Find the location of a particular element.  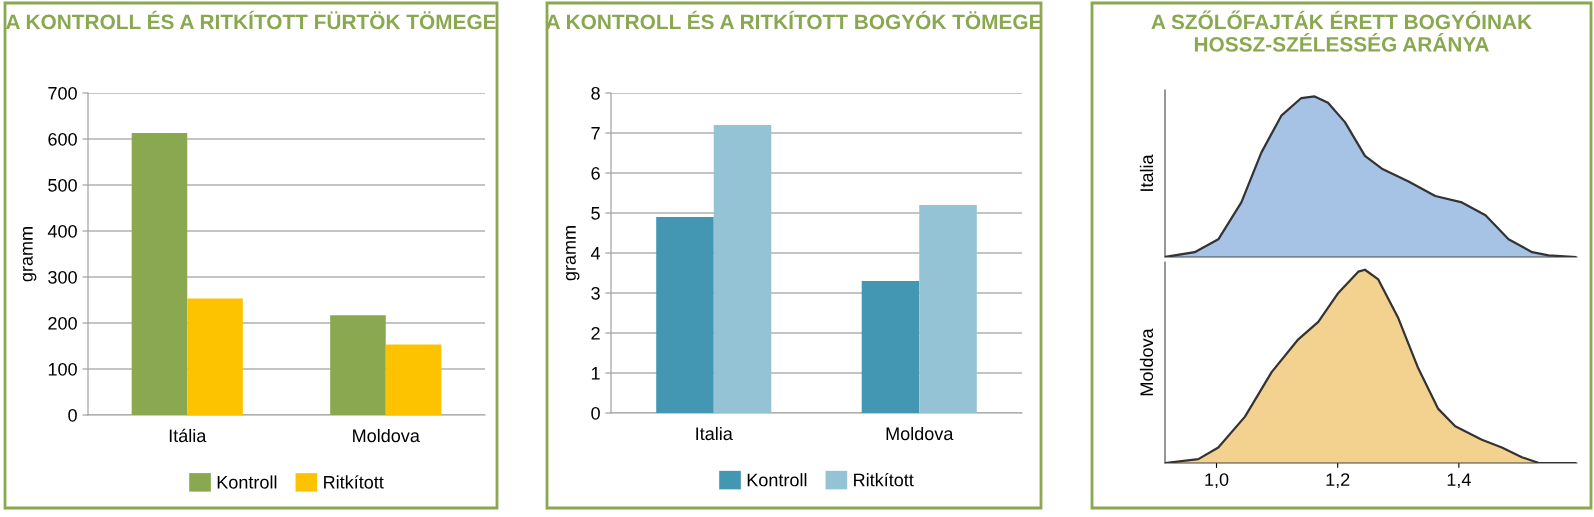

y-tick-label: 300 is located at coordinates (62, 277).